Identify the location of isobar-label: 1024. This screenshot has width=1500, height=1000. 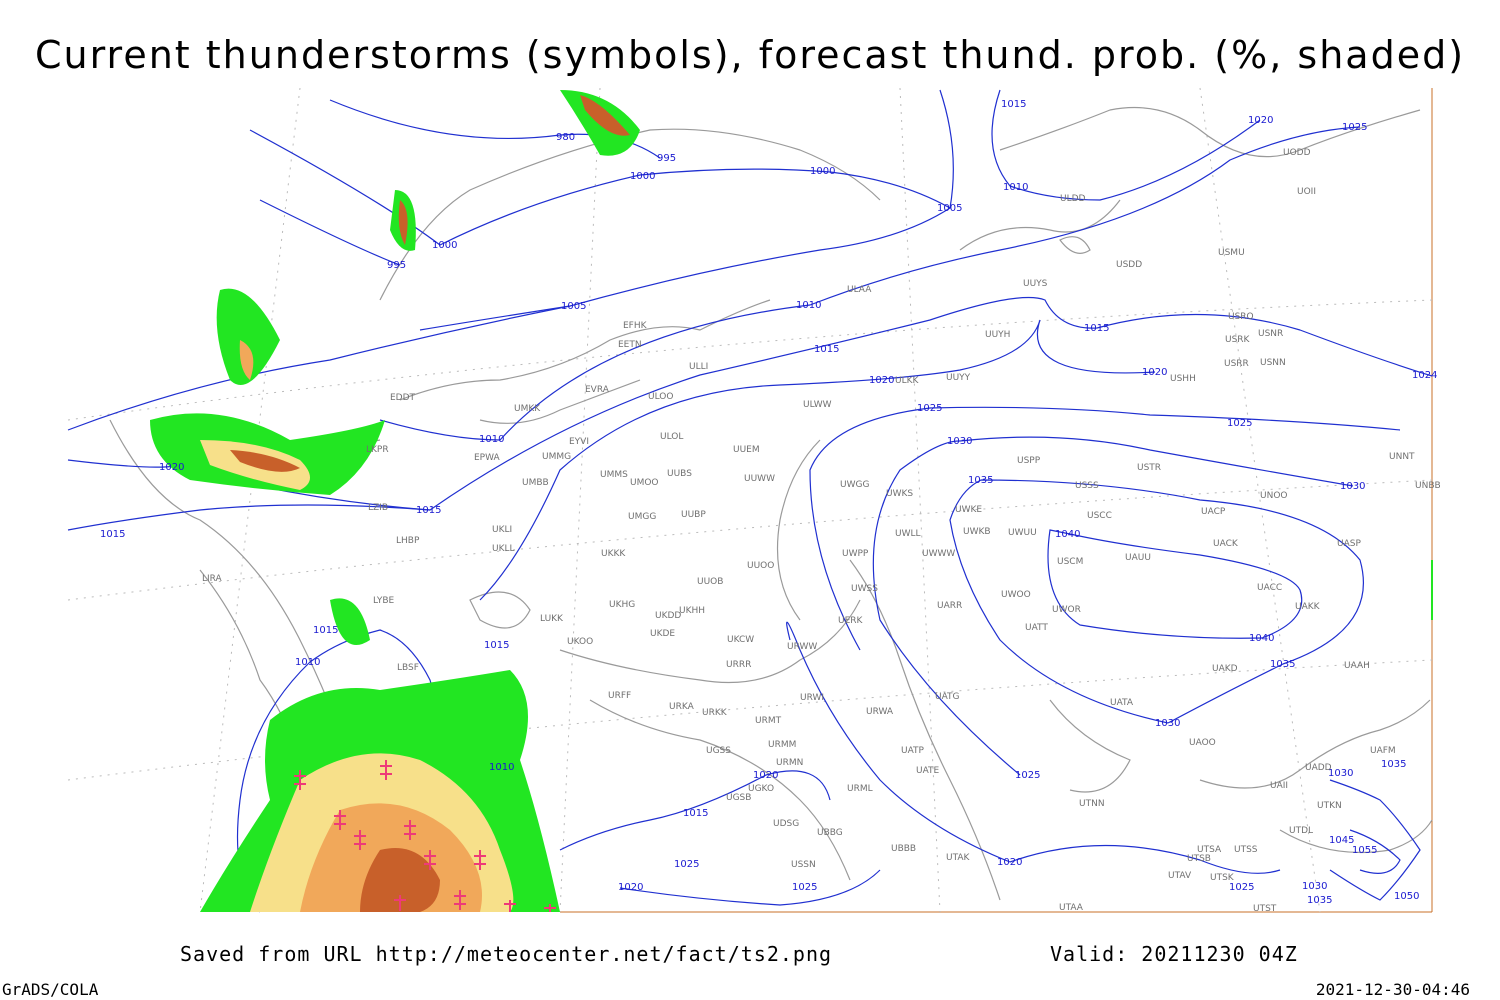
(1424, 375).